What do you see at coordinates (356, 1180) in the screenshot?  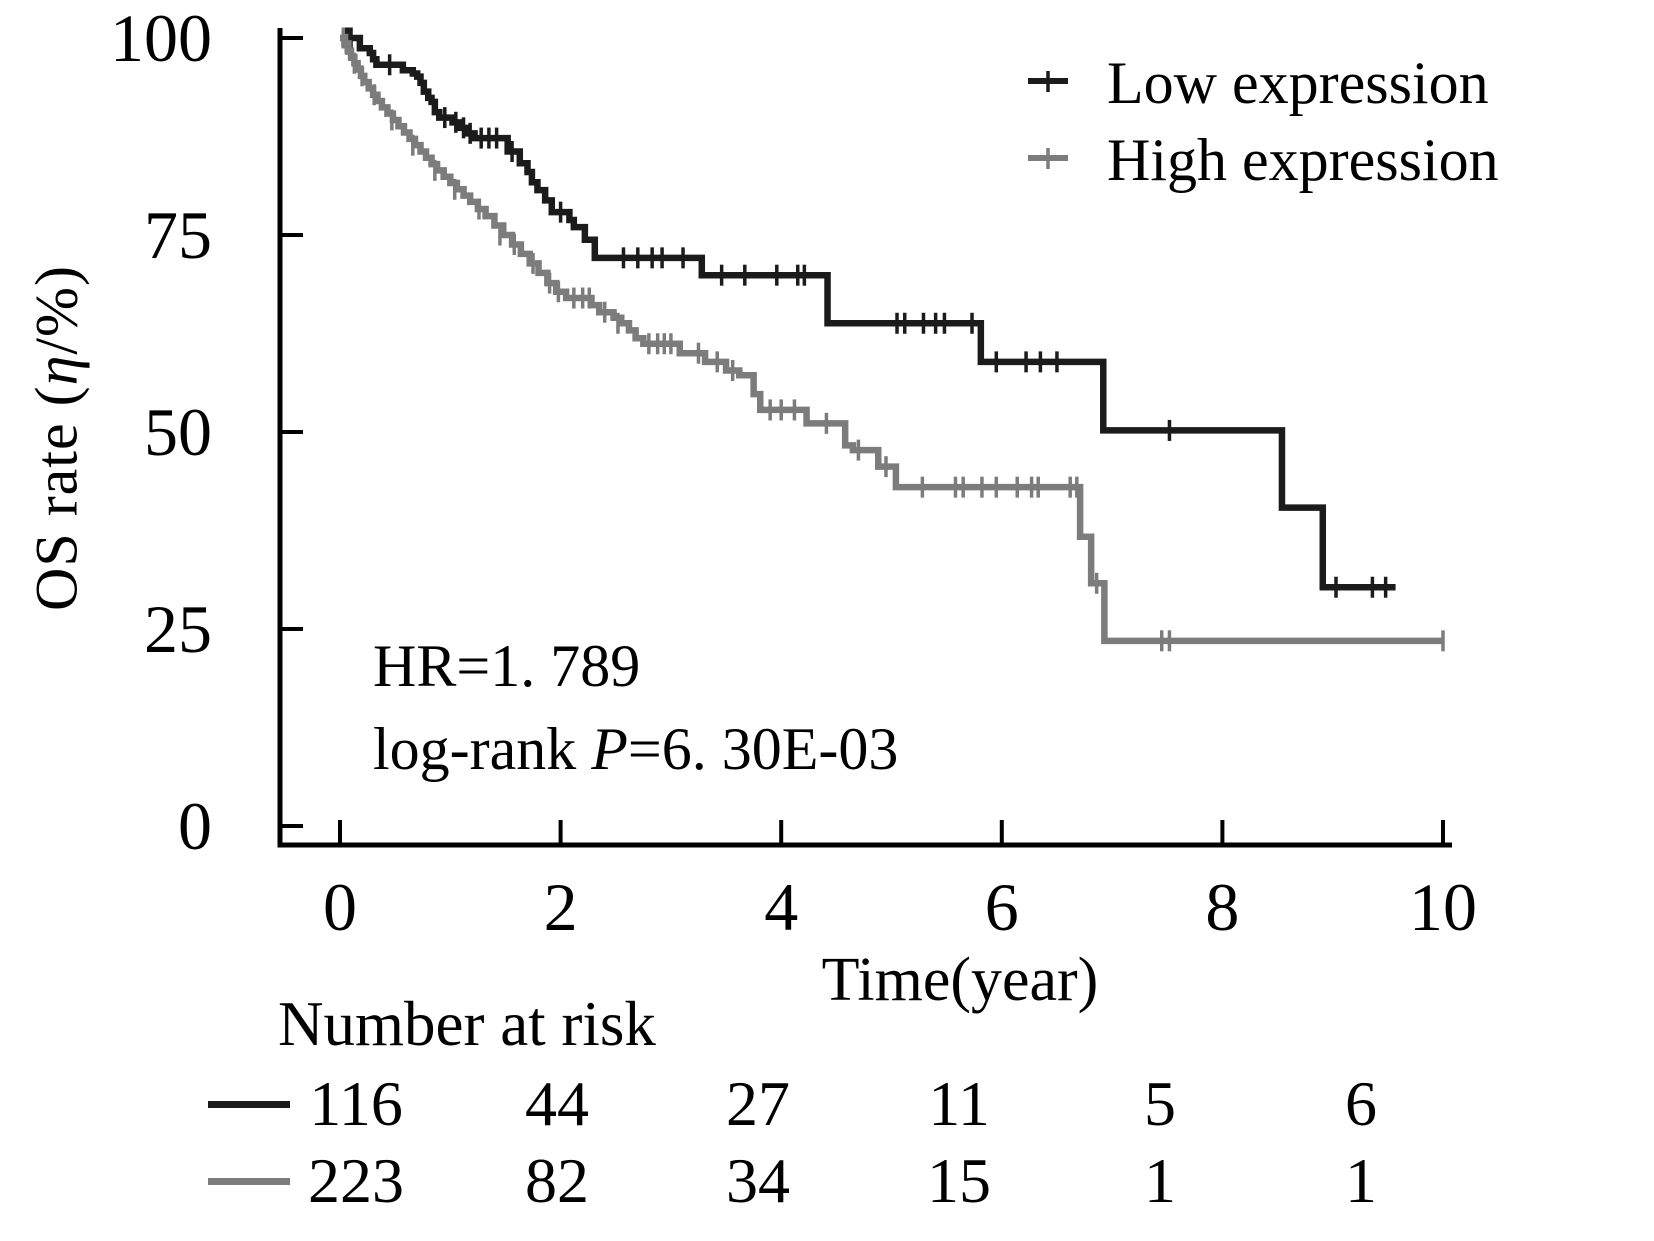 I see `risk-value: 223` at bounding box center [356, 1180].